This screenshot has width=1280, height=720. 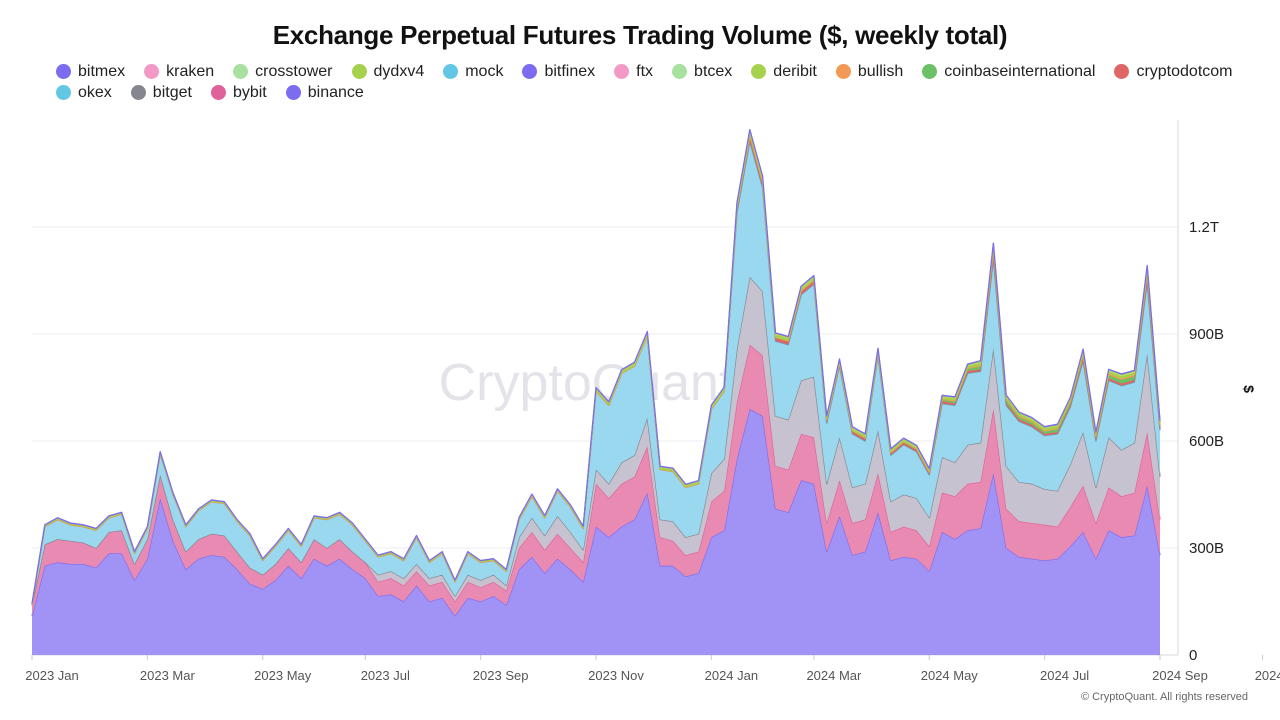 I want to click on x-tick-label: 2024 Jul, so click(x=1064, y=675).